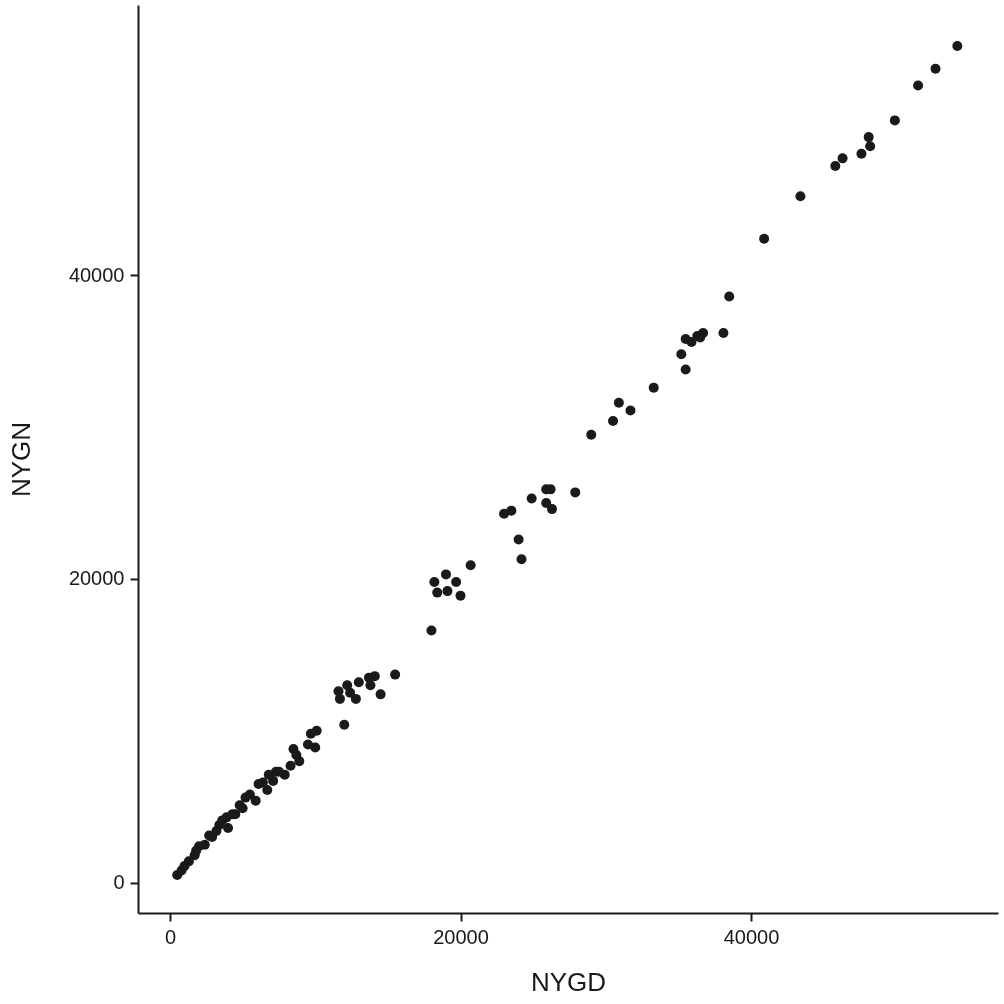 Image resolution: width=1004 pixels, height=1004 pixels. What do you see at coordinates (20, 459) in the screenshot?
I see `y-axis-title: NYGN` at bounding box center [20, 459].